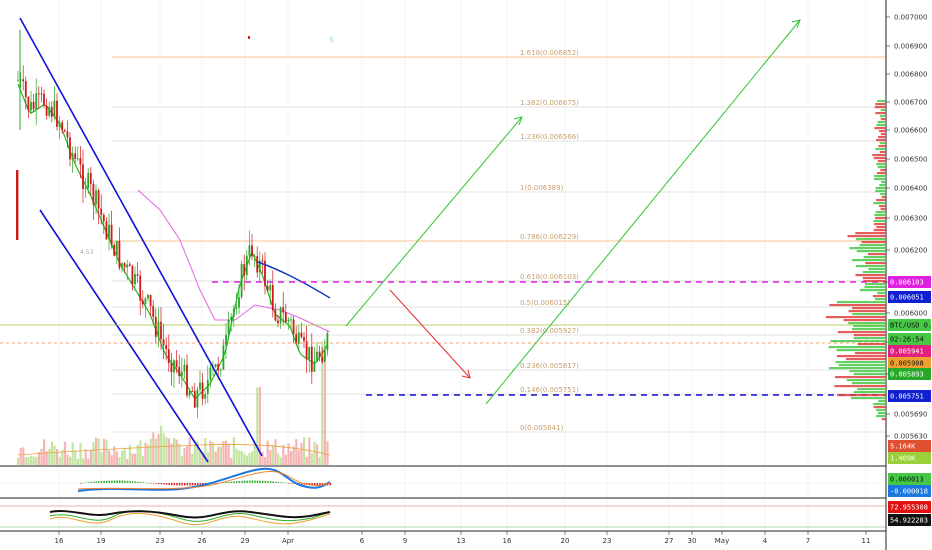 This screenshot has width=932, height=550. Describe the element at coordinates (542, 428) in the screenshot. I see `fib-level-label: 0(0.005641)` at that location.